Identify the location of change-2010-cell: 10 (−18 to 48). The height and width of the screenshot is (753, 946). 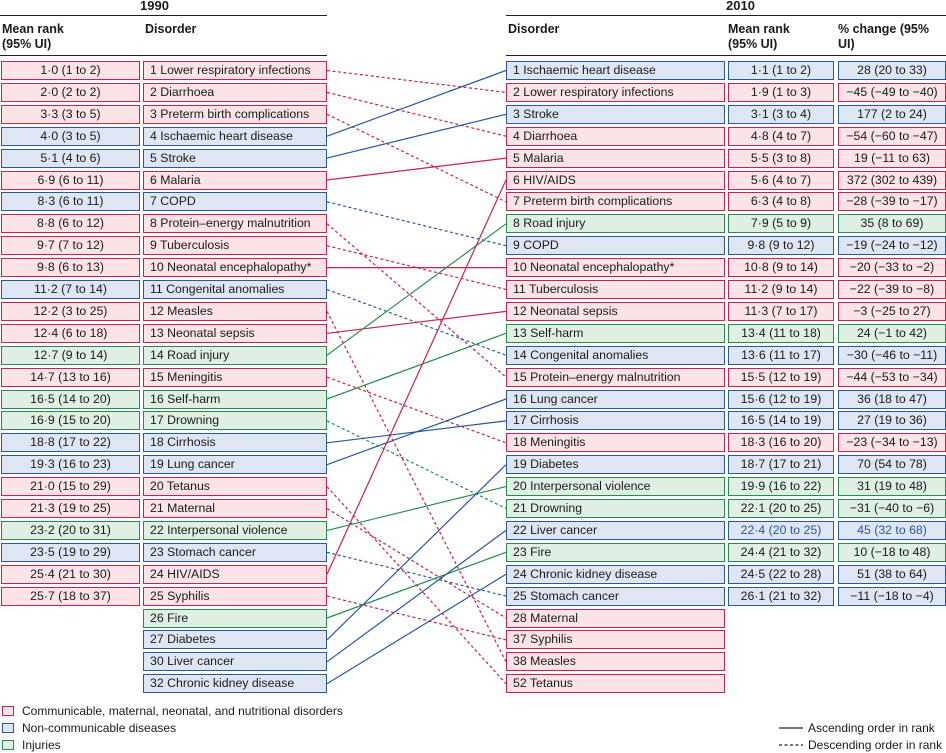
(892, 552).